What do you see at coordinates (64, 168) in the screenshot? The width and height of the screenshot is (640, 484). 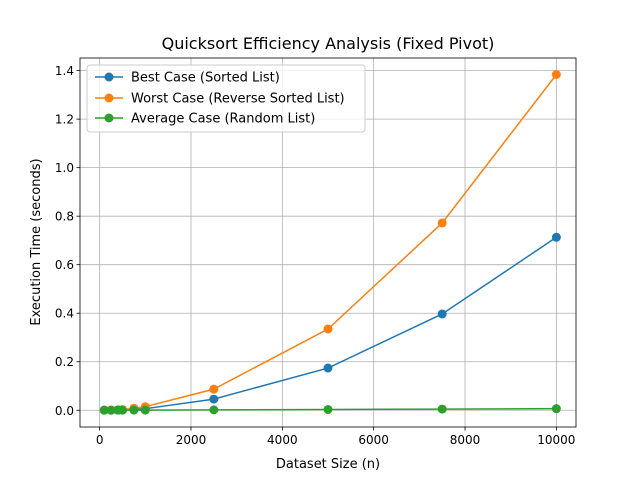 I see `y-tick-label: 1.0` at bounding box center [64, 168].